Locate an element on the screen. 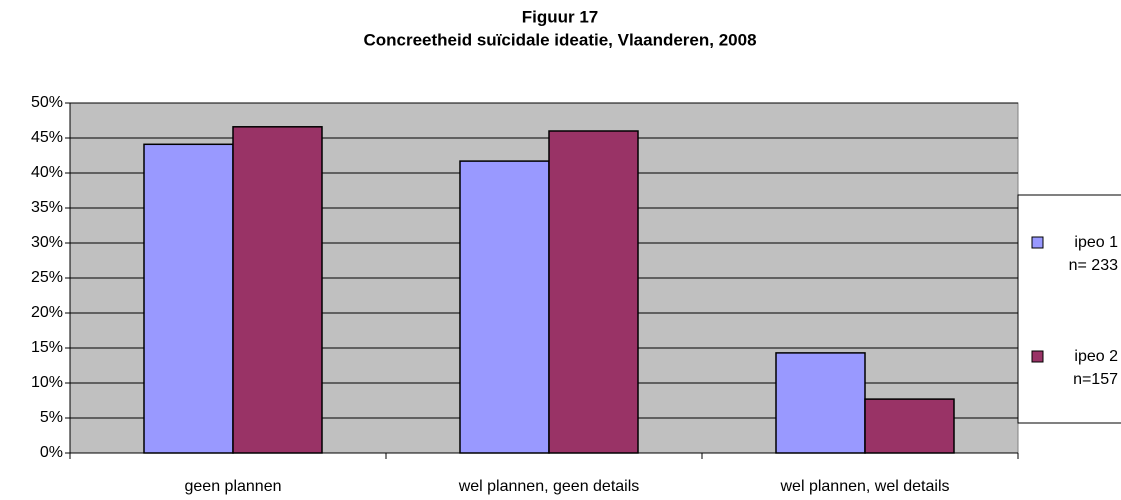  x-tick-label: geen plannen is located at coordinates (233, 486).